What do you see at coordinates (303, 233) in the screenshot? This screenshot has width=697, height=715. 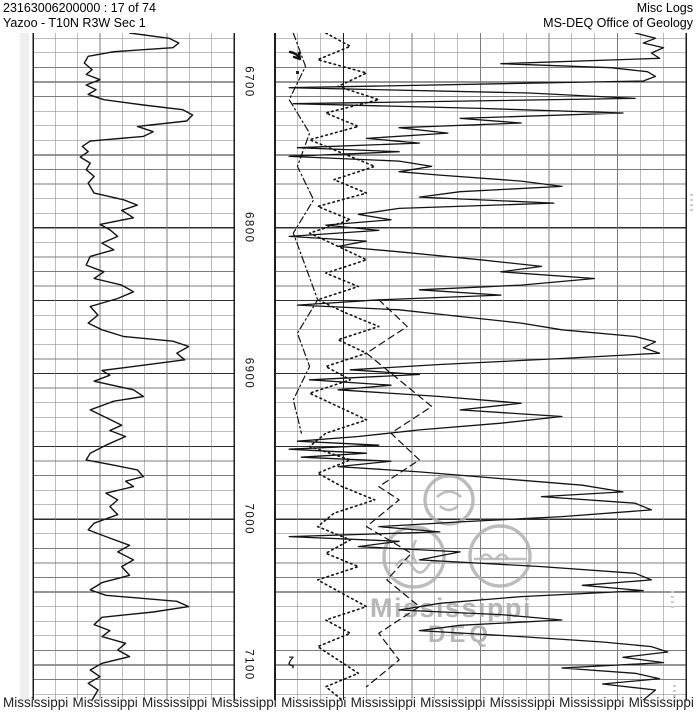 I see `right-track-dash-dot-curve` at bounding box center [303, 233].